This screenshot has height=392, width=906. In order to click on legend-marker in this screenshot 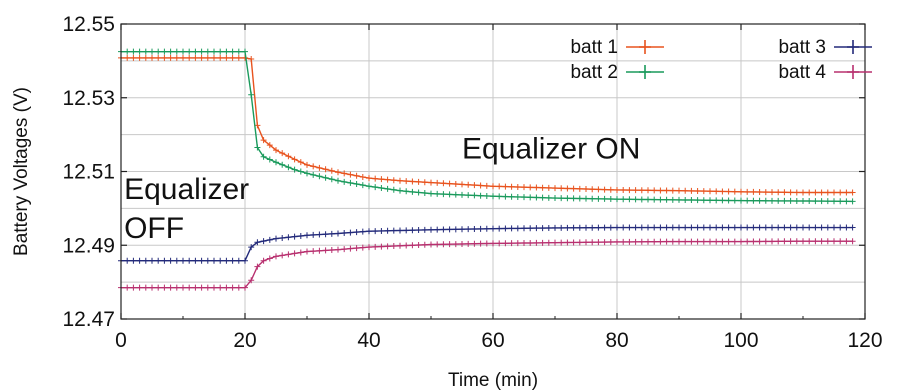, I will do `click(853, 47)`.